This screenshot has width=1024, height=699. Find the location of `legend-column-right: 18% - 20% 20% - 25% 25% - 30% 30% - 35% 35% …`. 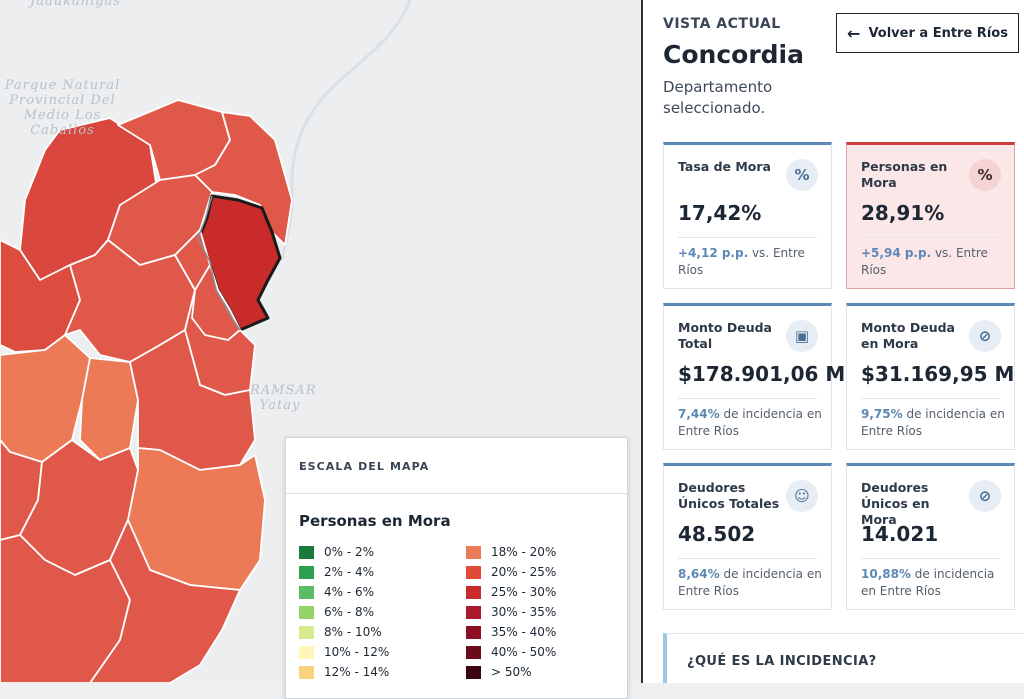

legend-column-right: 18% - 20% 20% - 25% 25% - 30% 30% - 35% 35% … is located at coordinates (511, 612).